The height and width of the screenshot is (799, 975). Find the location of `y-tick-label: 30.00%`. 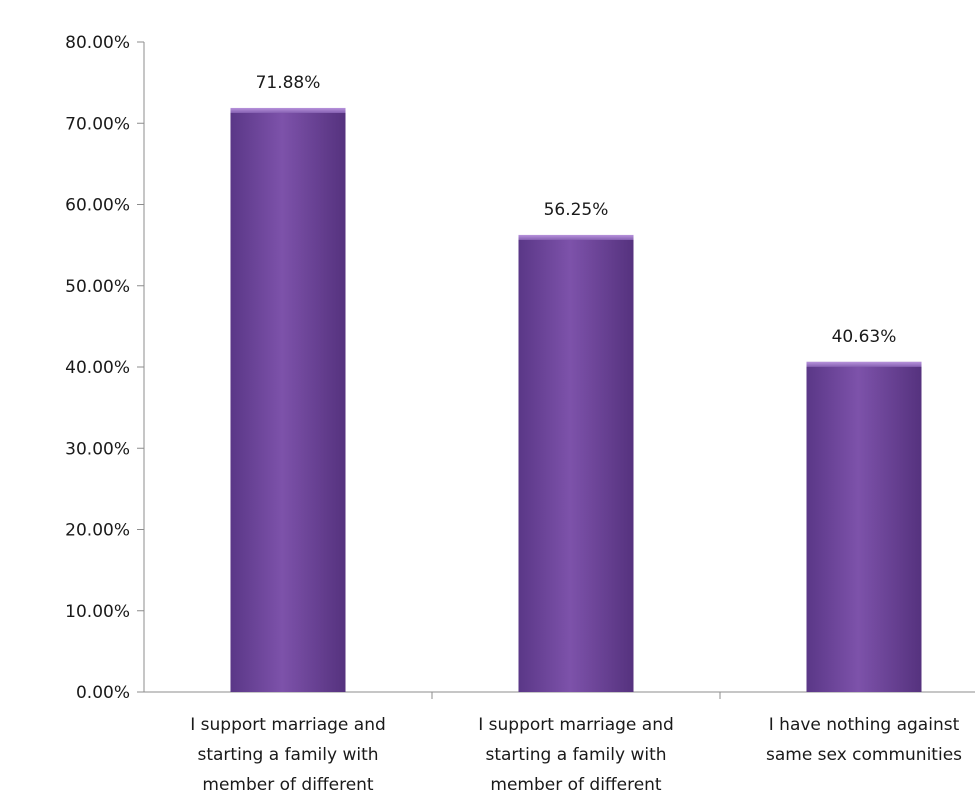

y-tick-label: 30.00% is located at coordinates (97, 449).